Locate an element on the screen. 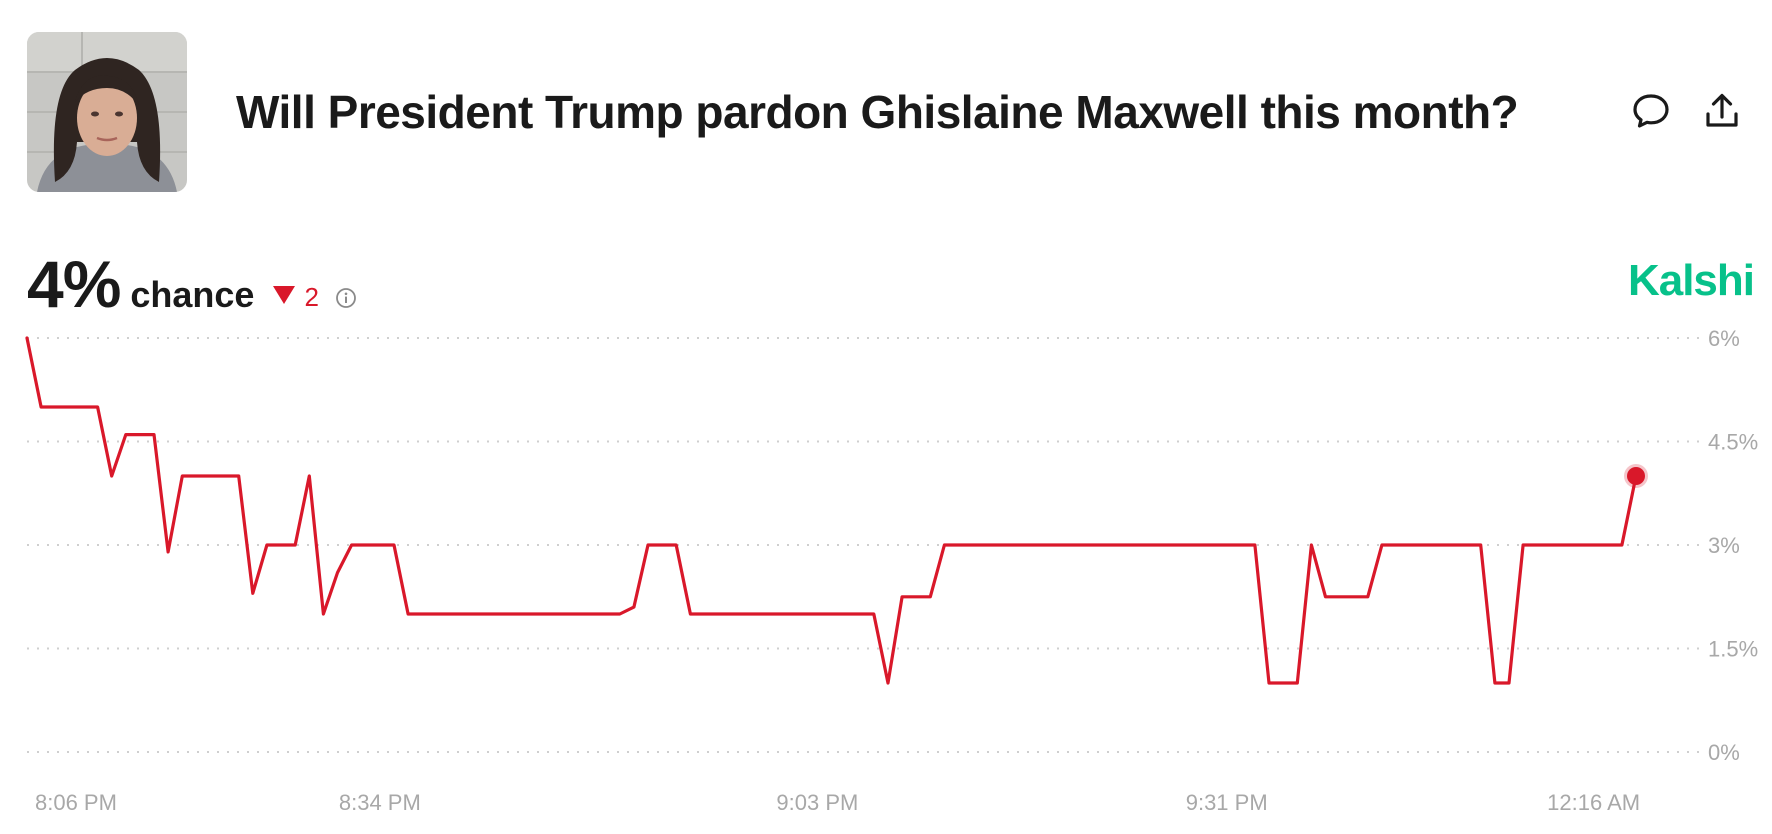 This screenshot has height=834, width=1772. y-tick-label: 4.5% is located at coordinates (1733, 442).